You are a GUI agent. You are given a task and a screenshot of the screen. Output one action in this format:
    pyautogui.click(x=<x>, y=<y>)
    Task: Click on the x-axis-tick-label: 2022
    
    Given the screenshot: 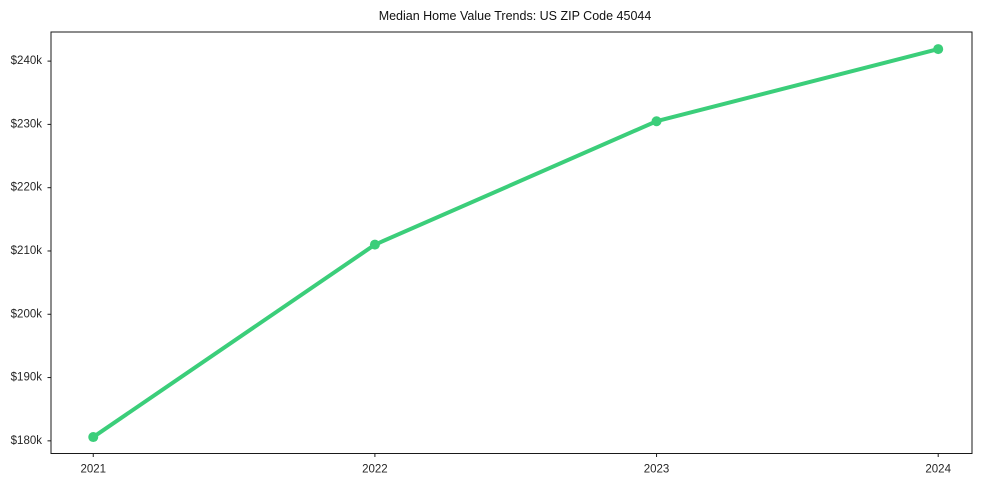 What is the action you would take?
    pyautogui.click(x=375, y=470)
    